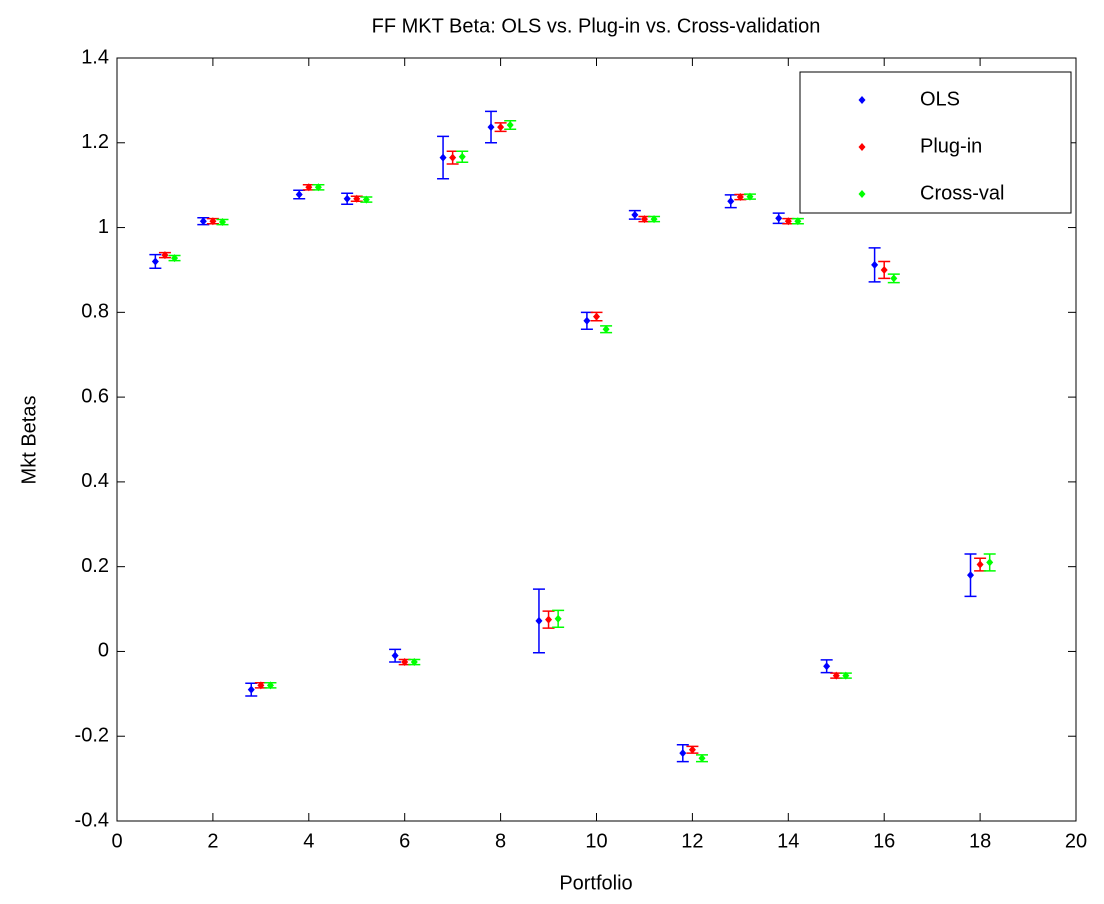 This screenshot has width=1104, height=904. I want to click on x-tick-label: 12, so click(692, 841).